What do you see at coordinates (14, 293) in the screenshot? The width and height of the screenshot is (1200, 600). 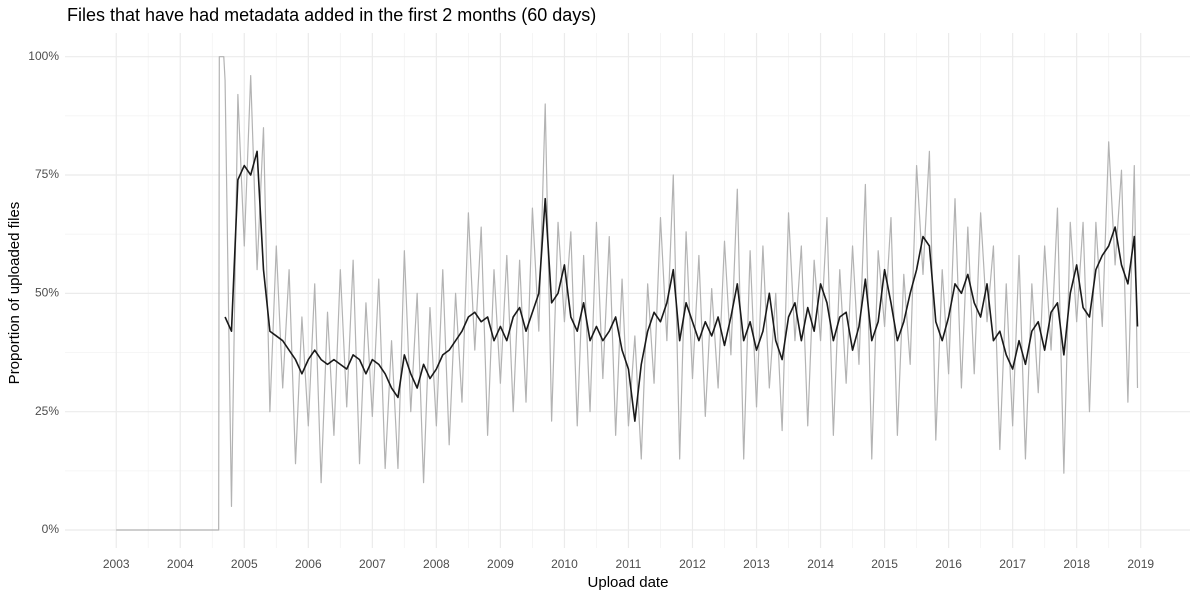 I see `y-axis-label: Proportion of uploaded files` at bounding box center [14, 293].